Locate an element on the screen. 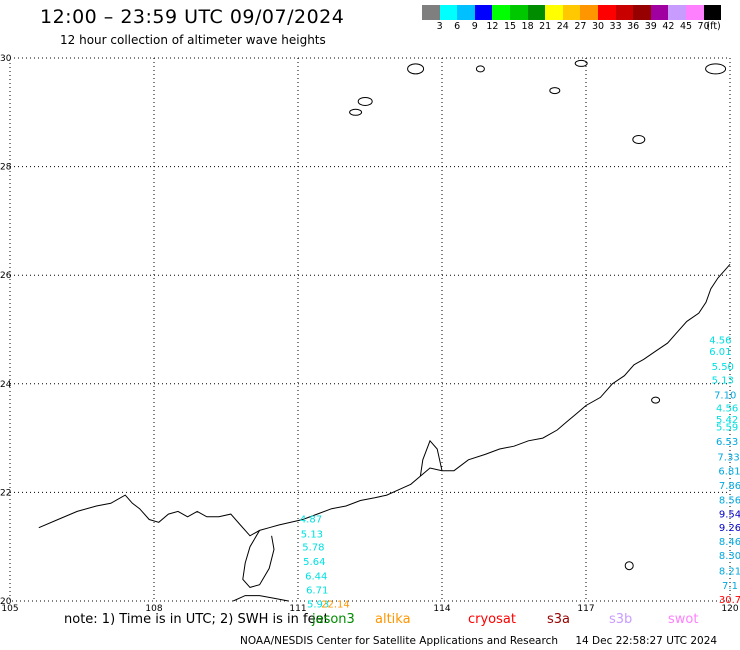 Image resolution: width=740 pixels, height=650 pixels. lat-tick-label: 28 is located at coordinates (6, 168).